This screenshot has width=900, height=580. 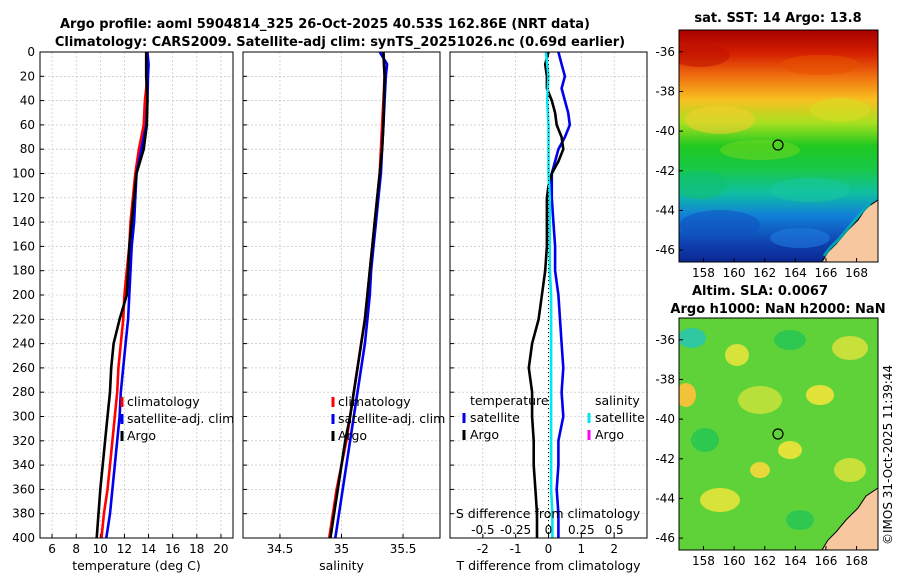 I want to click on top-x-tick-label: 0.5, so click(x=614, y=530).